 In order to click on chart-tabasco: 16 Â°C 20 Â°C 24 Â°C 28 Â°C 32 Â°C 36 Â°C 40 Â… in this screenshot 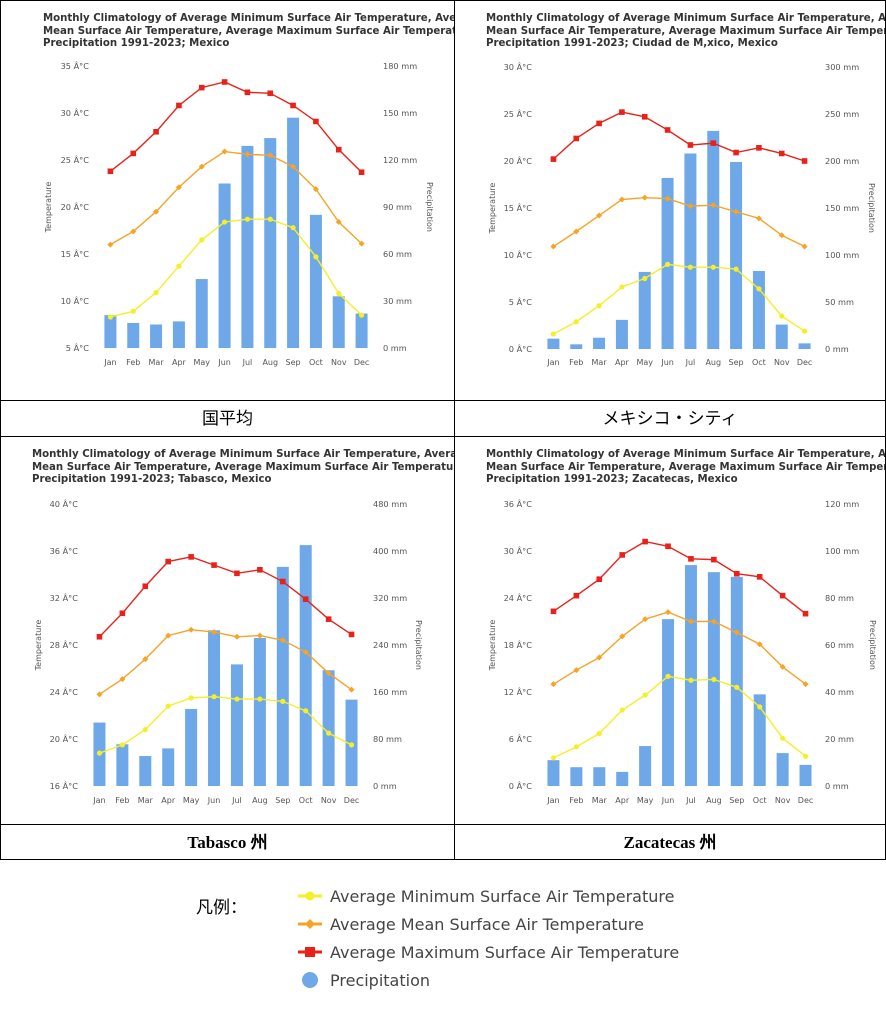, I will do `click(228, 651)`.